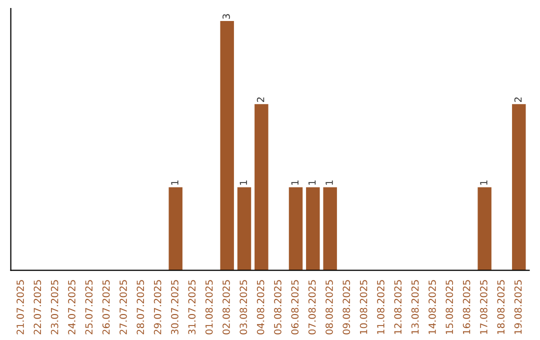 This screenshot has width=540, height=340. I want to click on data-label: 3, so click(226, 16).